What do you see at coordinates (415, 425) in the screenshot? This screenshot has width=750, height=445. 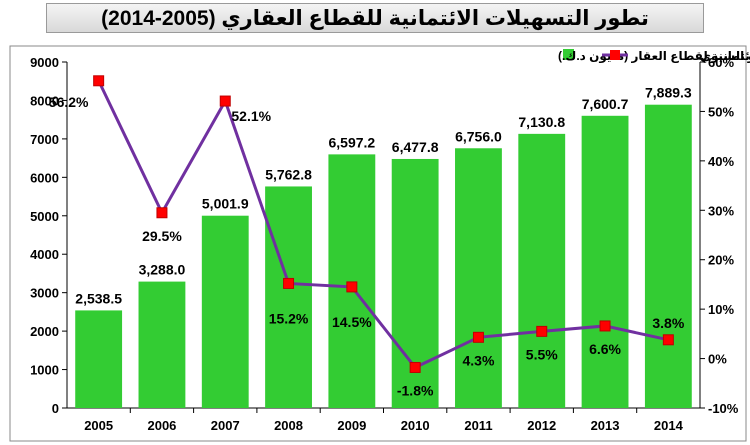 I see `x-tick-label: 2010` at bounding box center [415, 425].